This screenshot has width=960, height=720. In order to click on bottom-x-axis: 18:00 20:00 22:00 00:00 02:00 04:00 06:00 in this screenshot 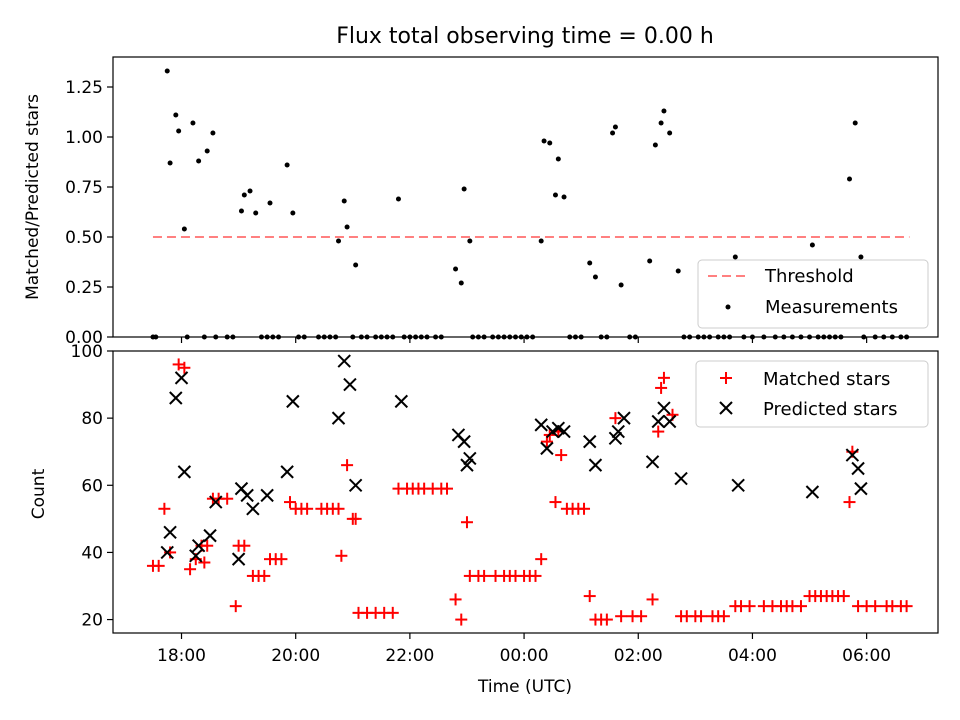, I will do `click(524, 649)`.